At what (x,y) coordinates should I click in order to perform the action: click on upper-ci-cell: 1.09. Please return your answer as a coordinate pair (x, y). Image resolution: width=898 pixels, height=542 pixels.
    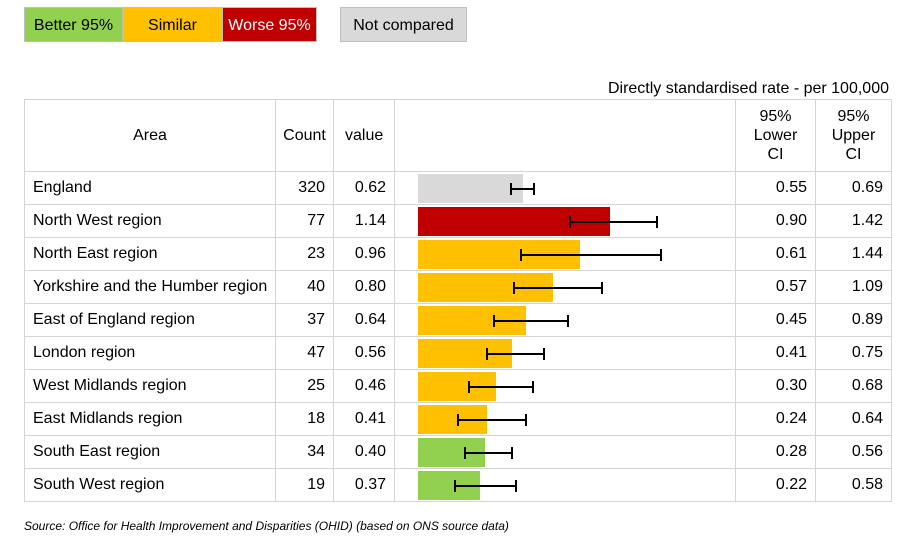
    Looking at the image, I should click on (853, 287).